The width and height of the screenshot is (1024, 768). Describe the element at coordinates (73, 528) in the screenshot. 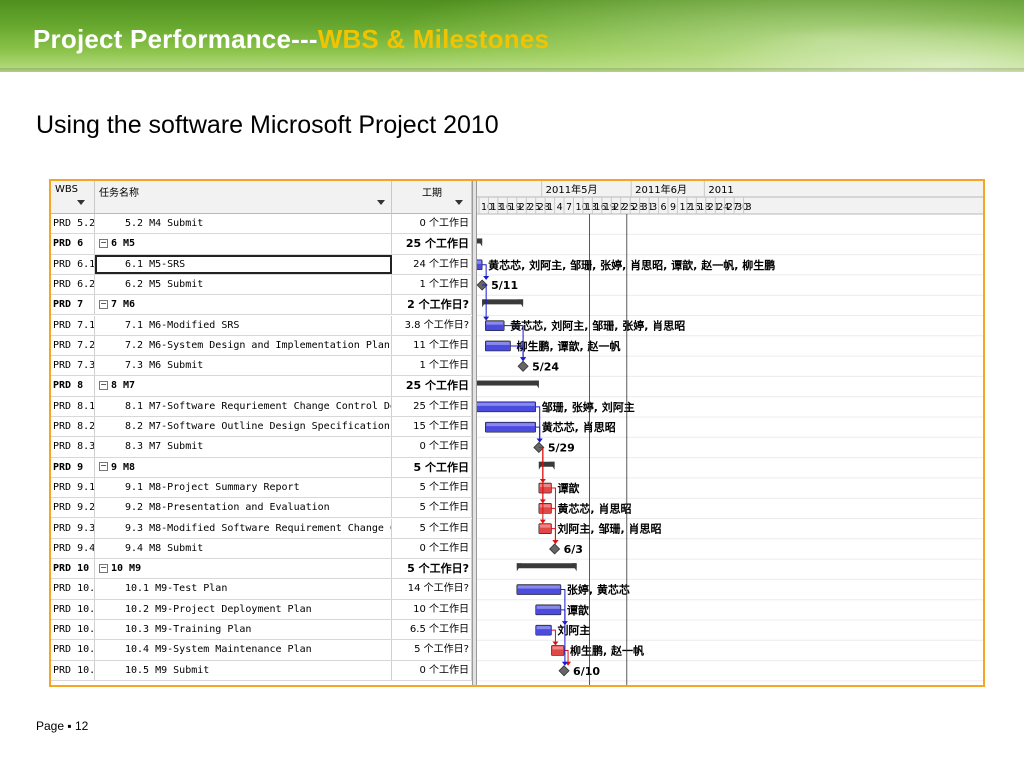

I see `wbs-cell: PRD 9.3` at that location.